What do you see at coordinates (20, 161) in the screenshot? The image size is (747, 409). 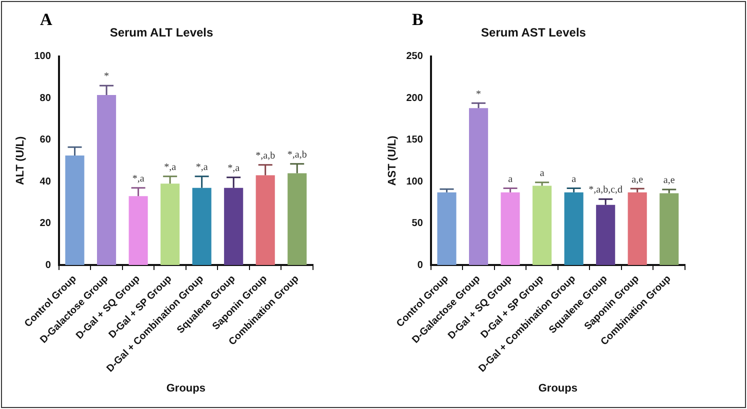 I see `y-axis-title: ALT (U/L)` at bounding box center [20, 161].